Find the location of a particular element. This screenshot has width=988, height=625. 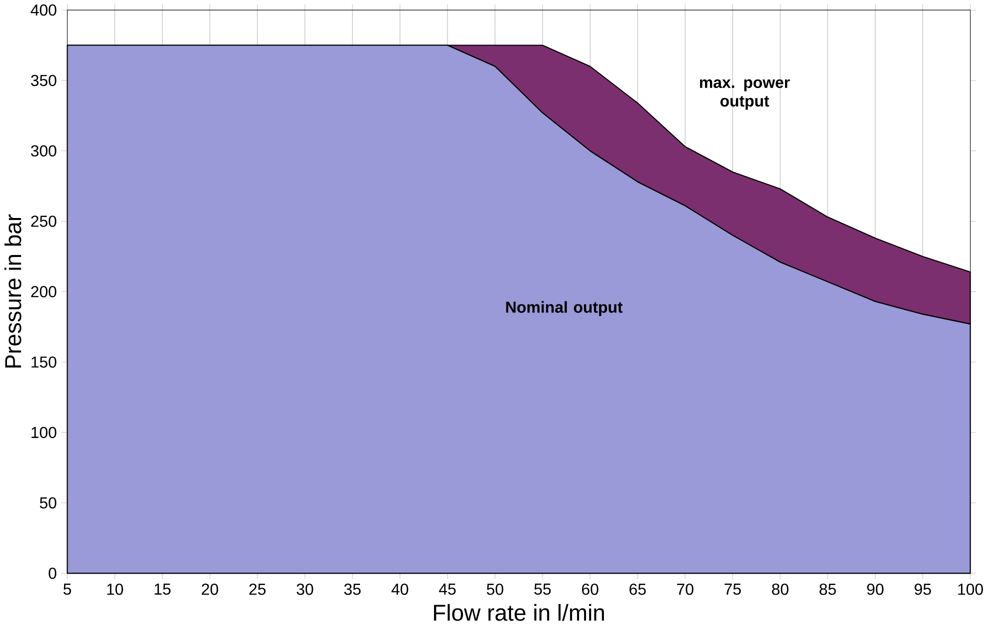

x-tick-label: 100 is located at coordinates (970, 589).